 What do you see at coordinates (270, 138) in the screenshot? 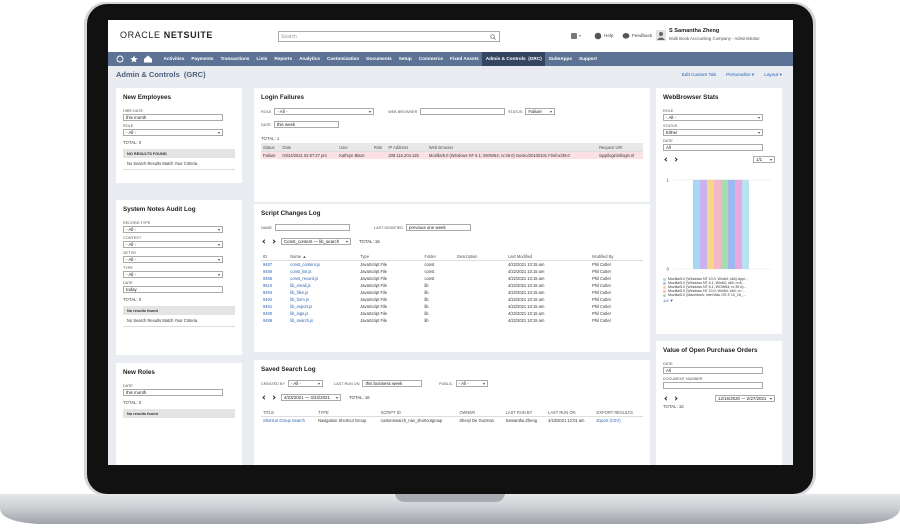
I see `total: TOTAL: 1` at bounding box center [270, 138].